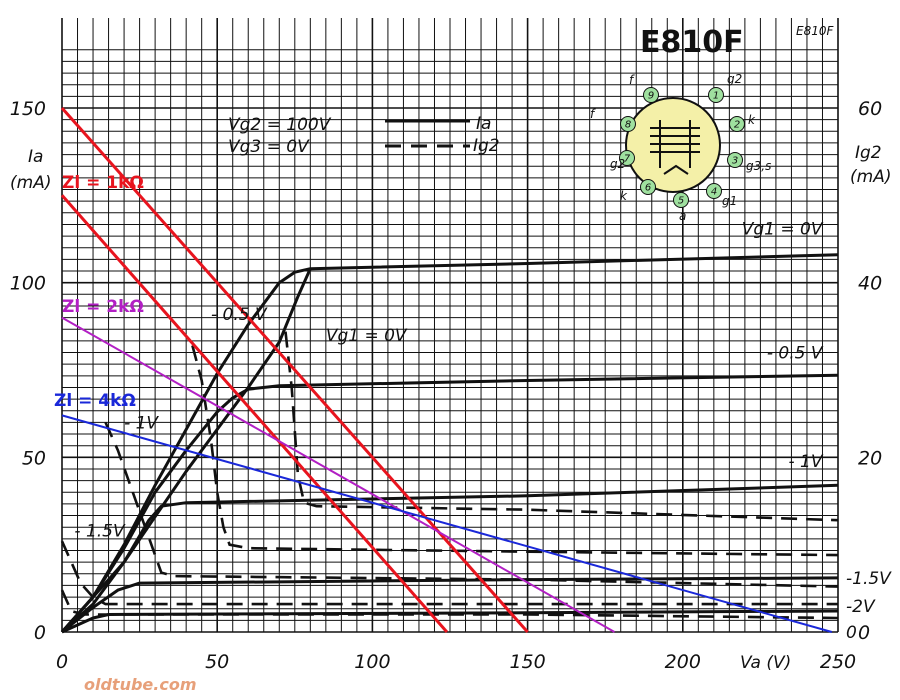 Image resolution: width=900 pixels, height=700 pixels. What do you see at coordinates (95, 401) in the screenshot?
I see `load-line-label: Zl = 4kΩ` at bounding box center [95, 401].